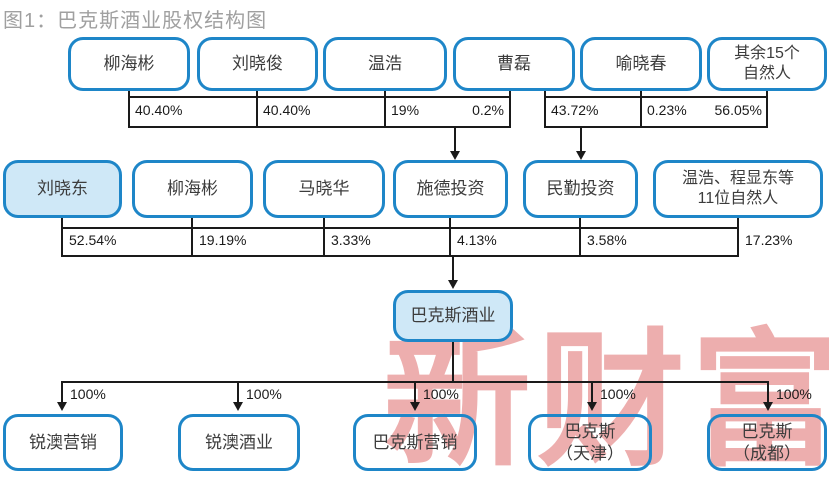 The height and width of the screenshot is (478, 829). Describe the element at coordinates (415, 442) in the screenshot. I see `subsidiary-box: 巴克斯营销` at that location.